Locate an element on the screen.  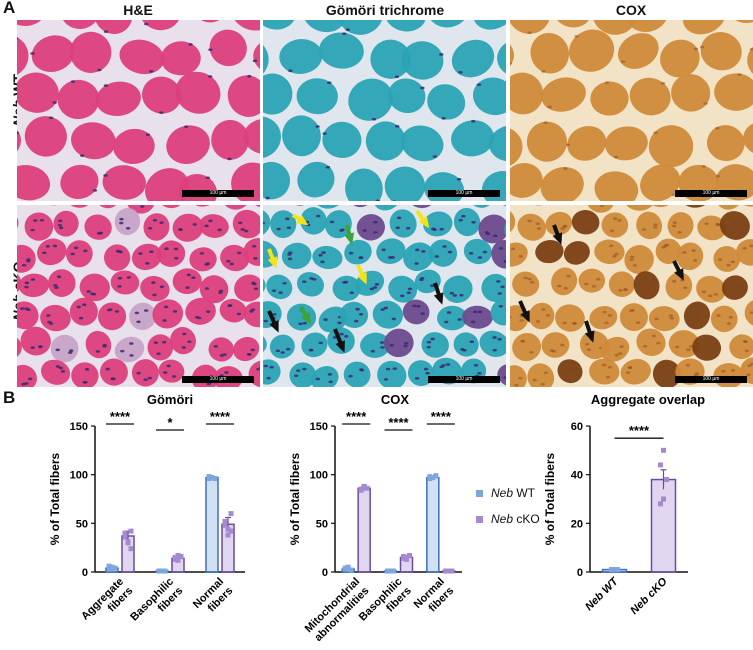
y-tick-label: 50 is located at coordinates (322, 524).